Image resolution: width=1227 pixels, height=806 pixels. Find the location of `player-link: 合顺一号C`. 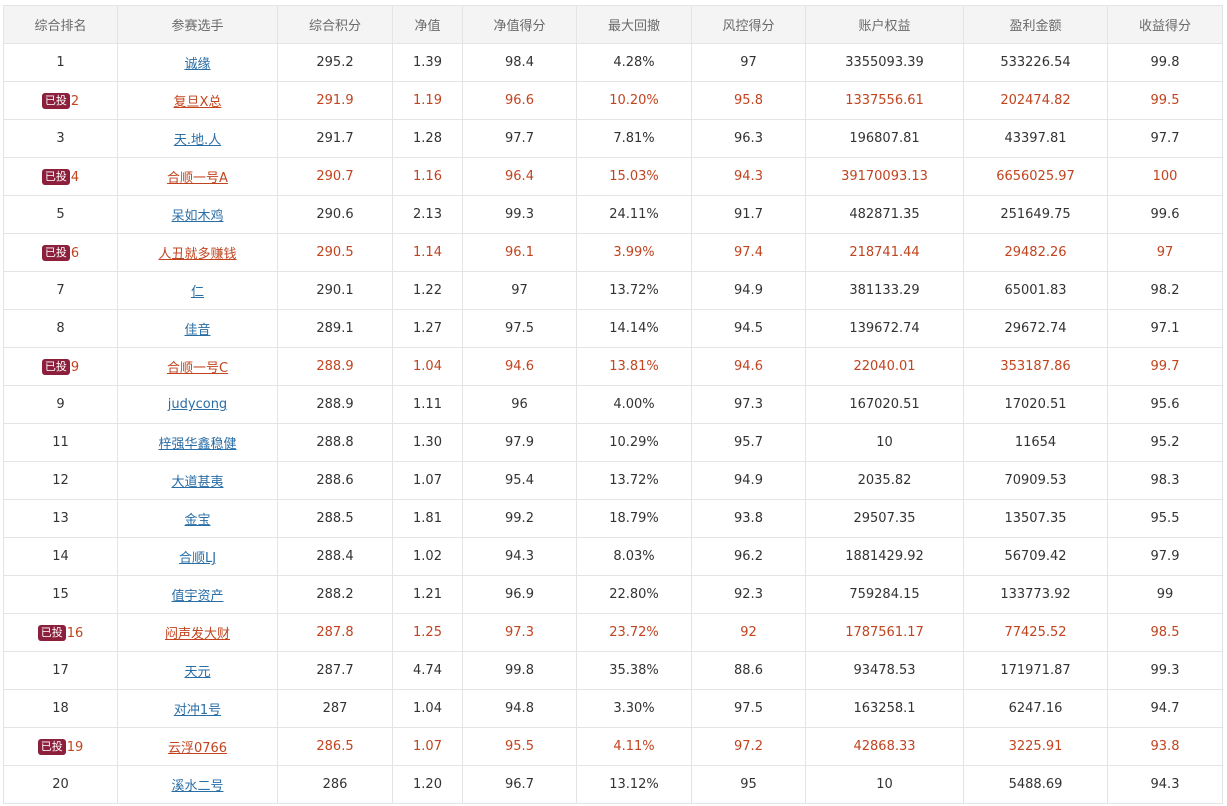

player-link: 合顺一号C is located at coordinates (197, 368).